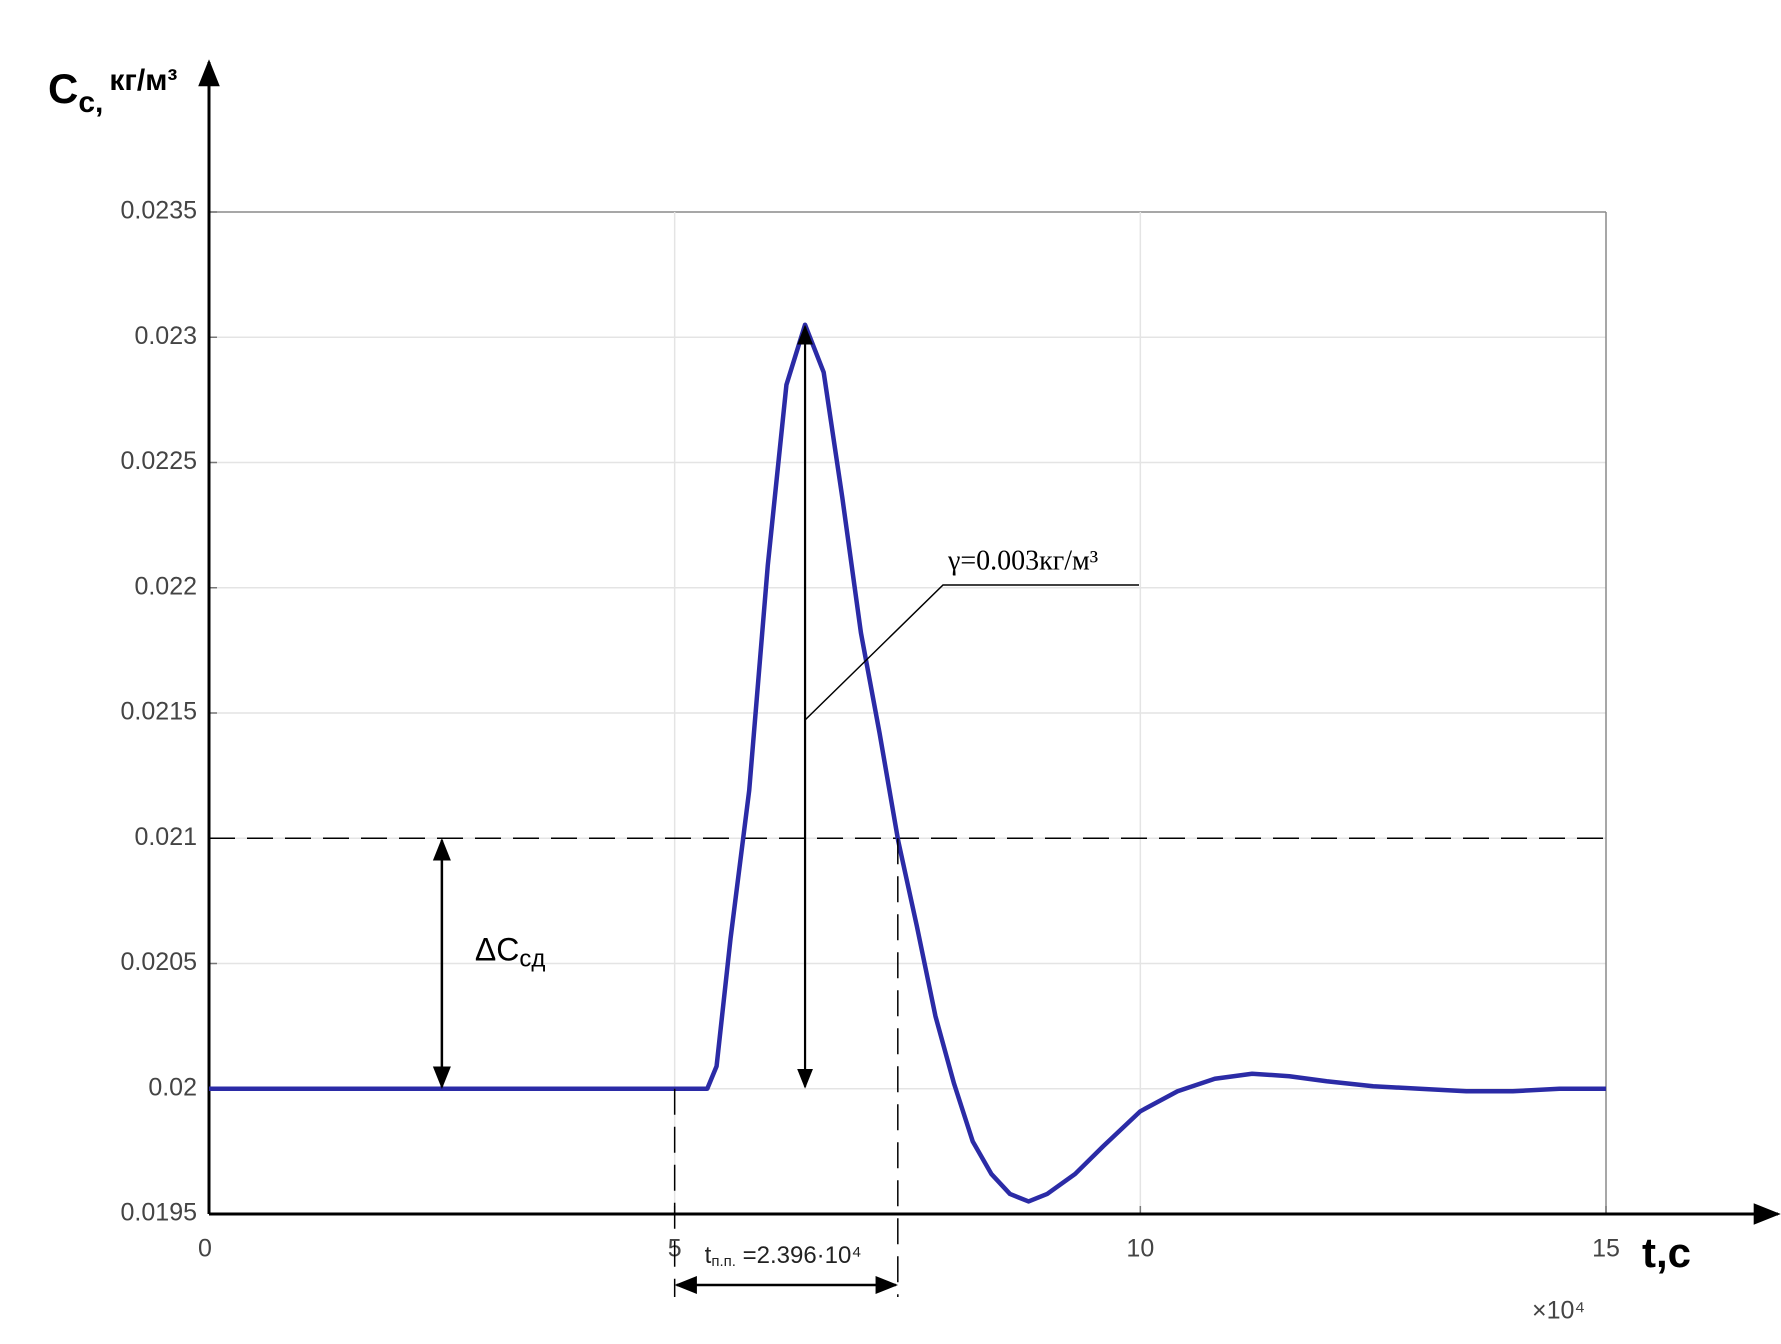  What do you see at coordinates (63, 88) in the screenshot?
I see `y-label-main: C` at bounding box center [63, 88].